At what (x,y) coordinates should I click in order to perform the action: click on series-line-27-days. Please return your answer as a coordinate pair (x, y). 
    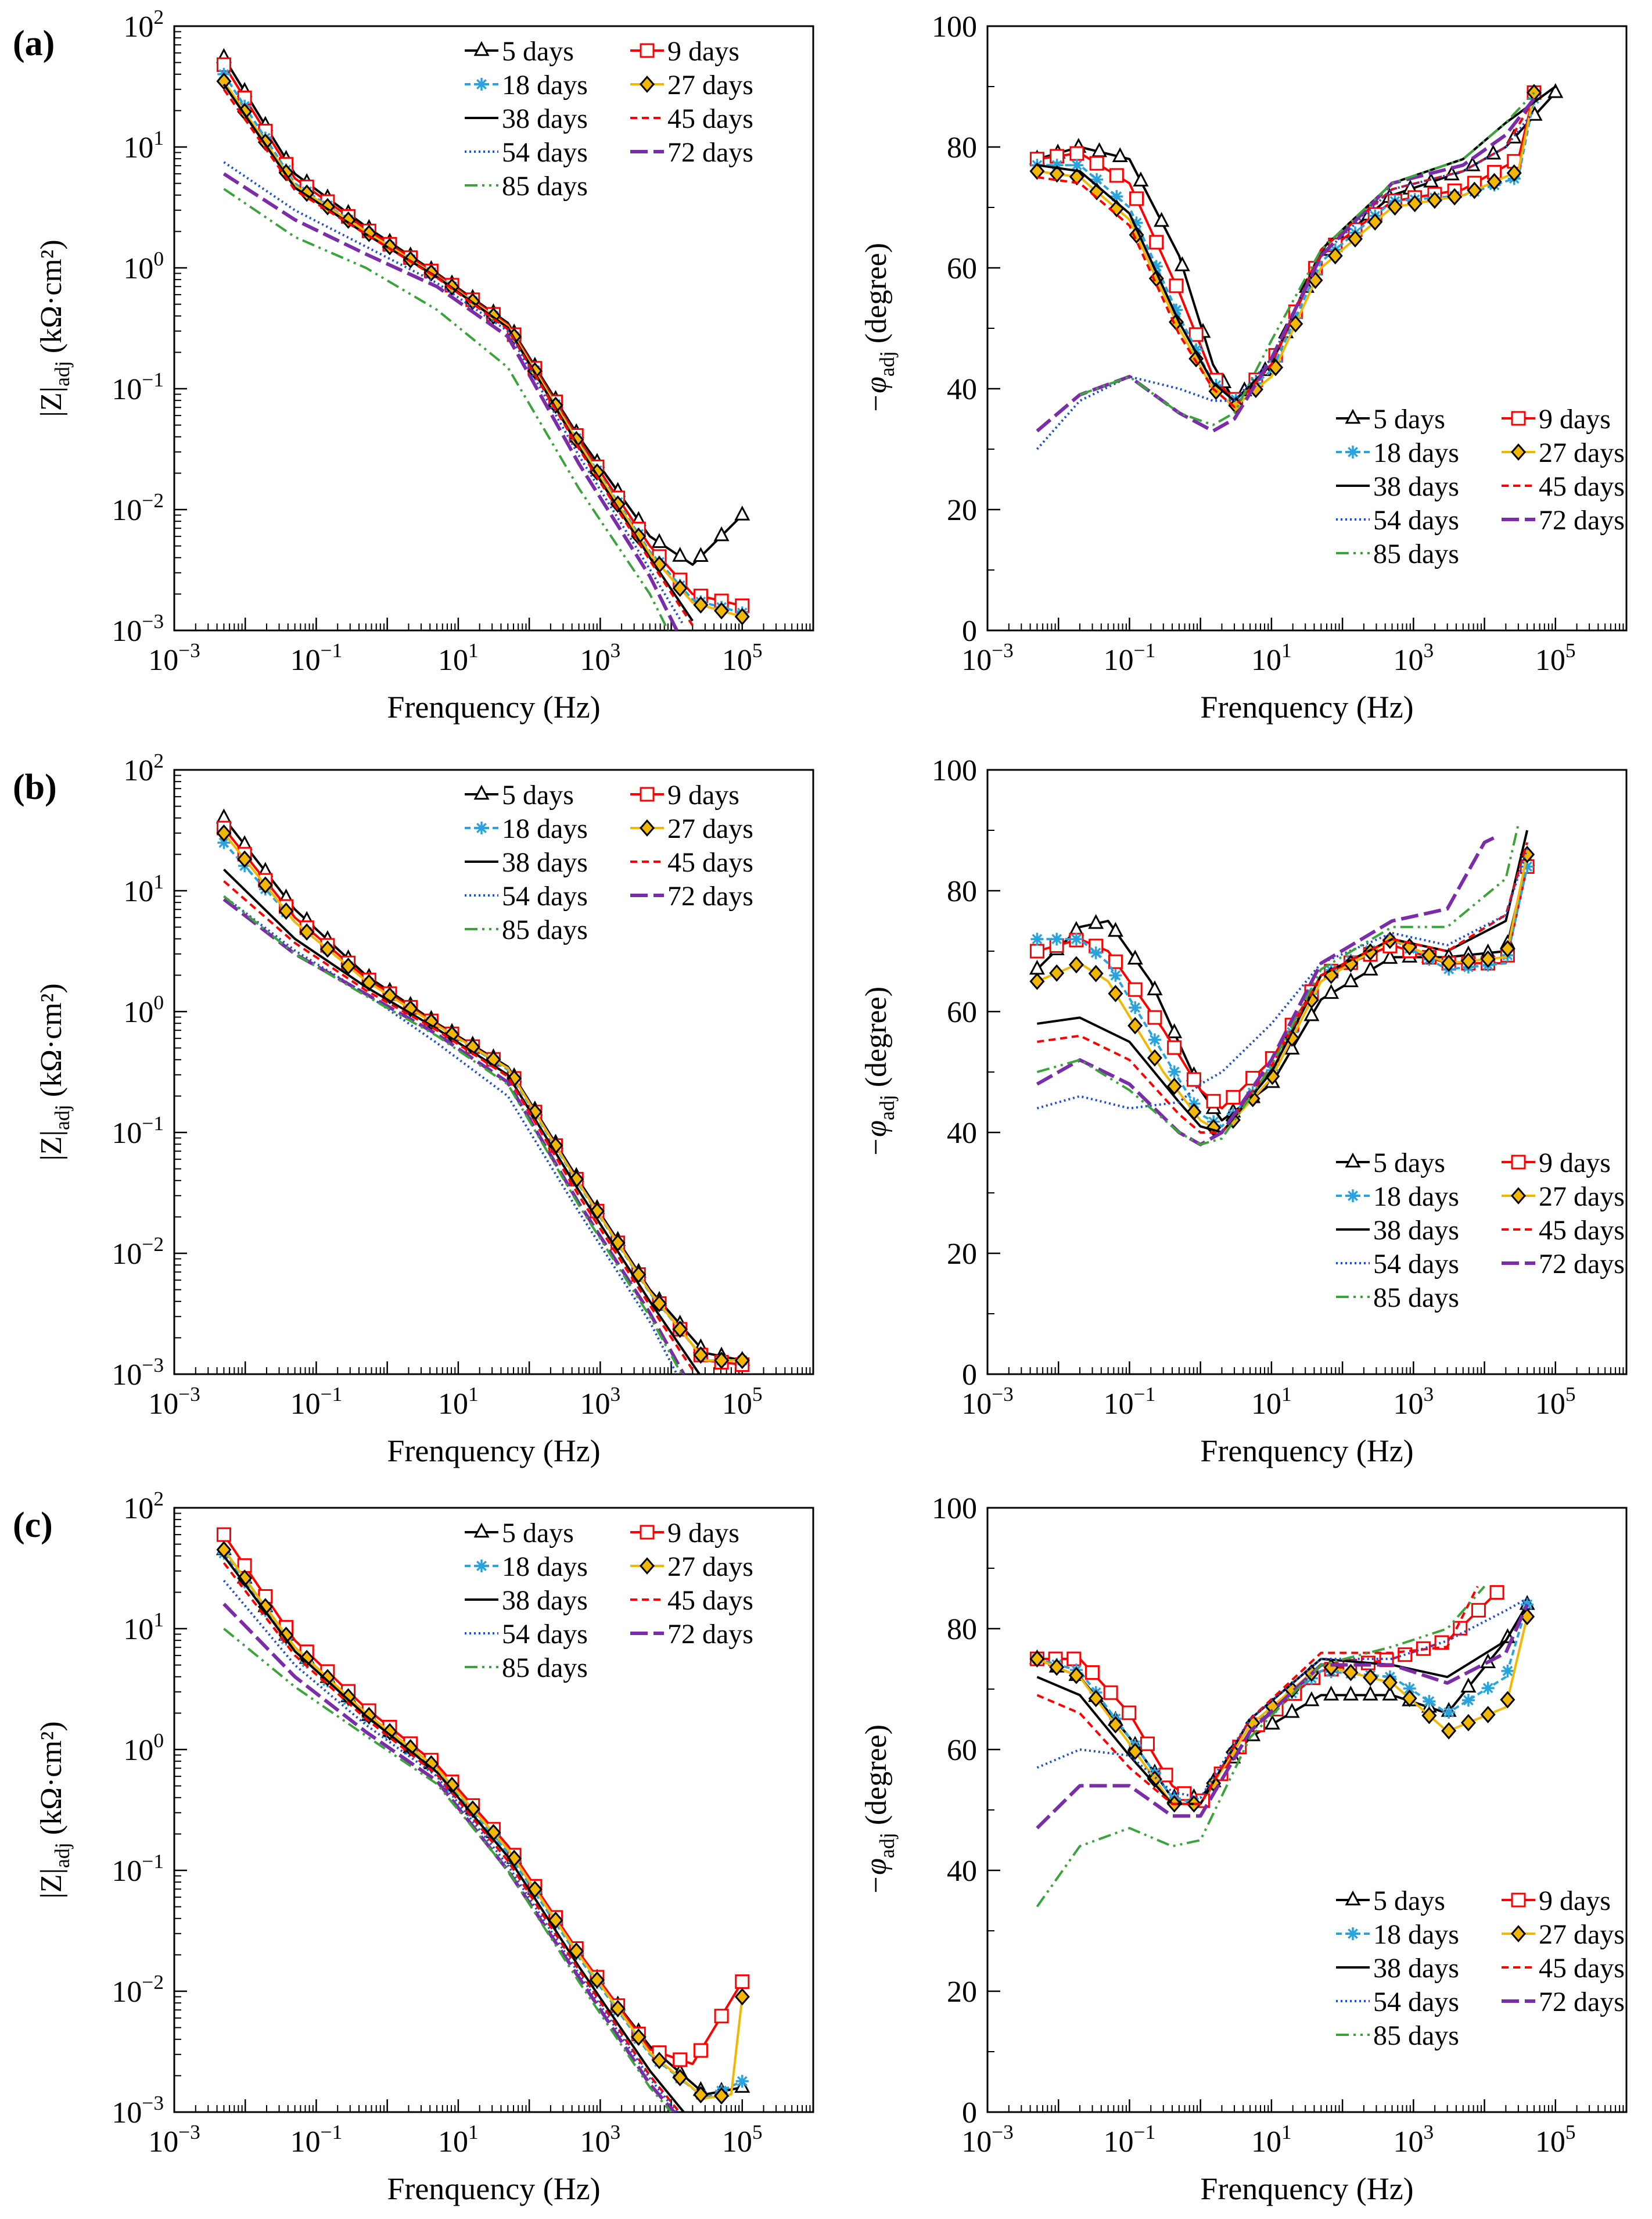
    Looking at the image, I should click on (1286, 250).